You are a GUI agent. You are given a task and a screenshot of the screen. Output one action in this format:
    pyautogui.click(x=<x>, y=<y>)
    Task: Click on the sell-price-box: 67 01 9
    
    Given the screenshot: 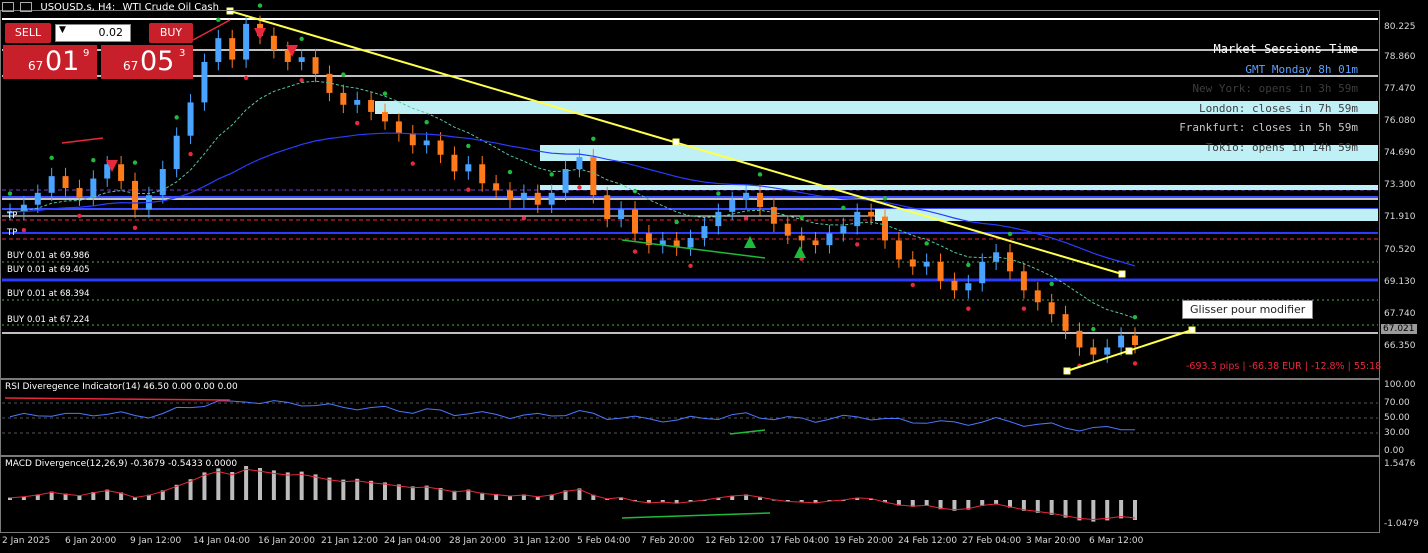 What is the action you would take?
    pyautogui.click(x=50, y=62)
    